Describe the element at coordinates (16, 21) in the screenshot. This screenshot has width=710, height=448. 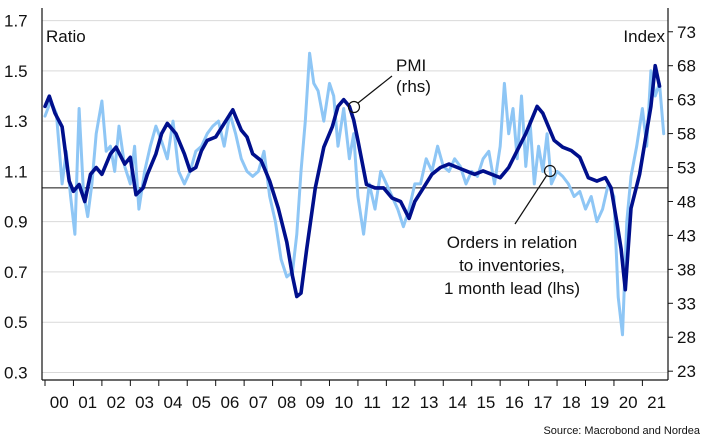
I see `left-tick-label: 1.7` at that location.